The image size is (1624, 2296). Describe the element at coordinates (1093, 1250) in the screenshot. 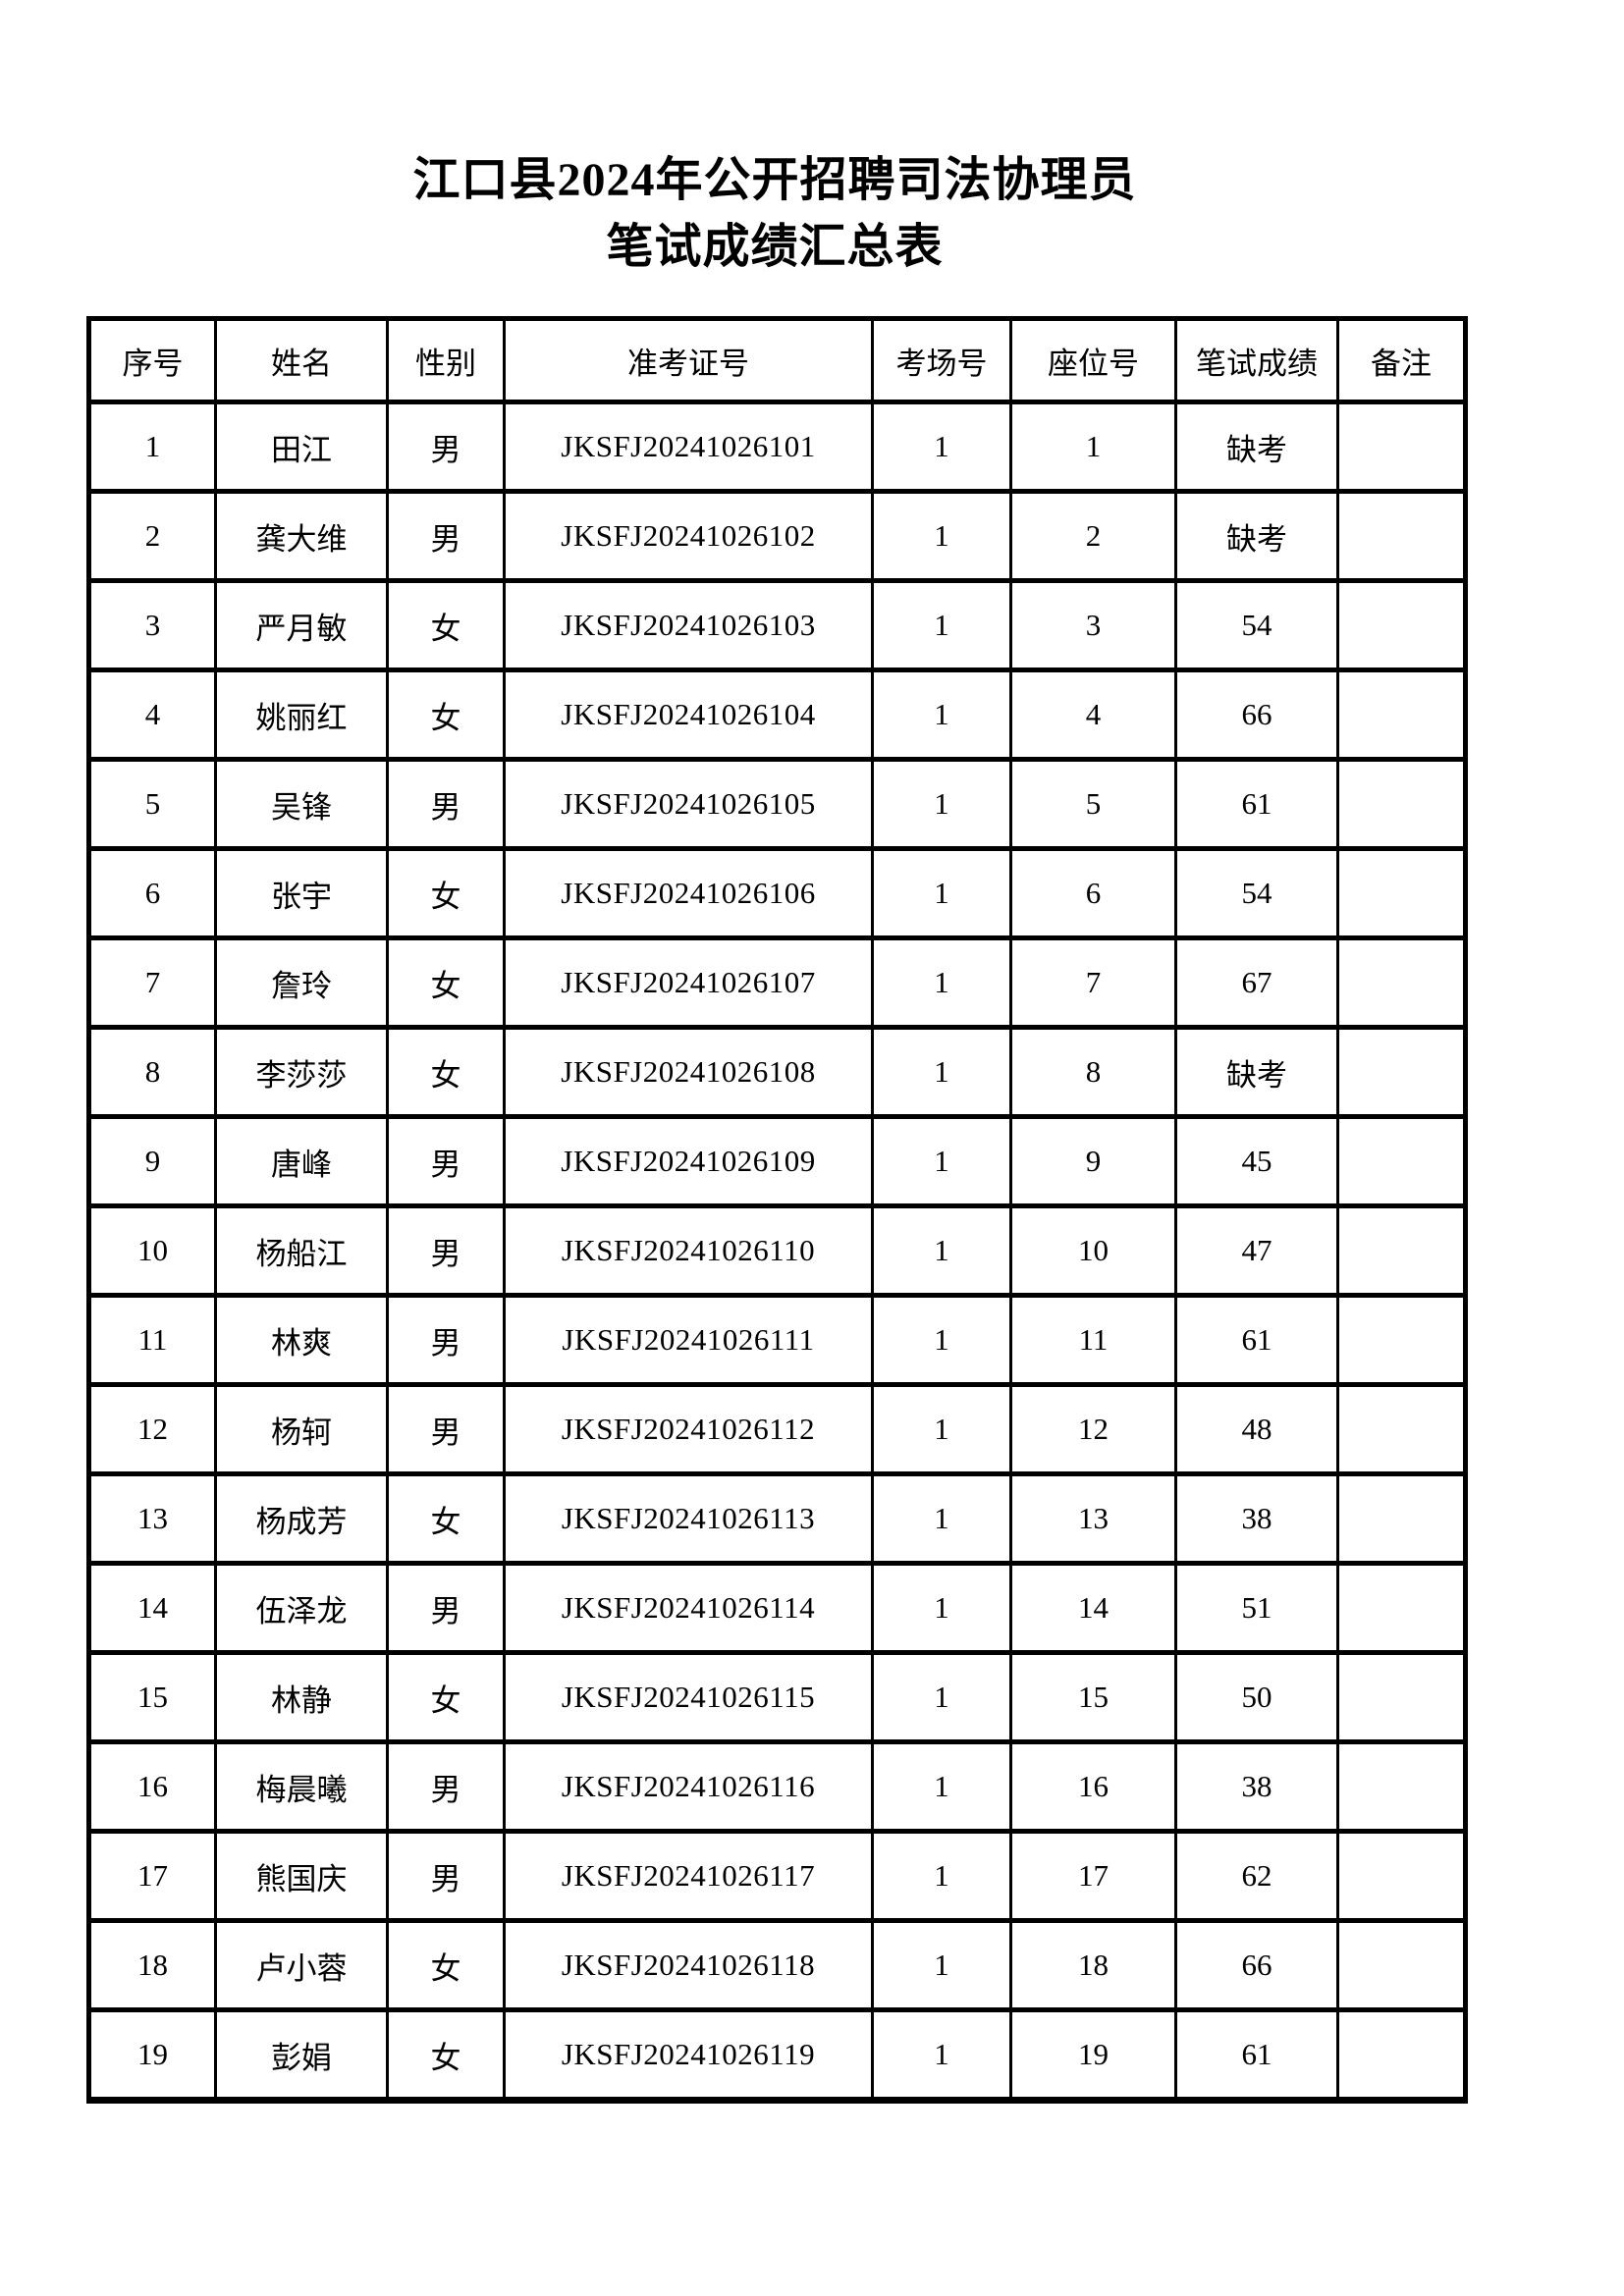

I see `cell-seat: 10` at that location.